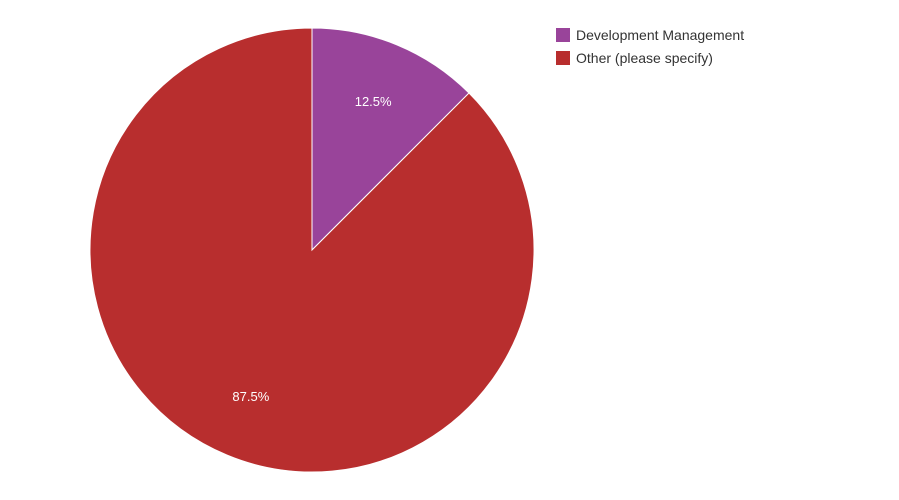 This screenshot has width=899, height=500. I want to click on legend-label: Development Management, so click(660, 34).